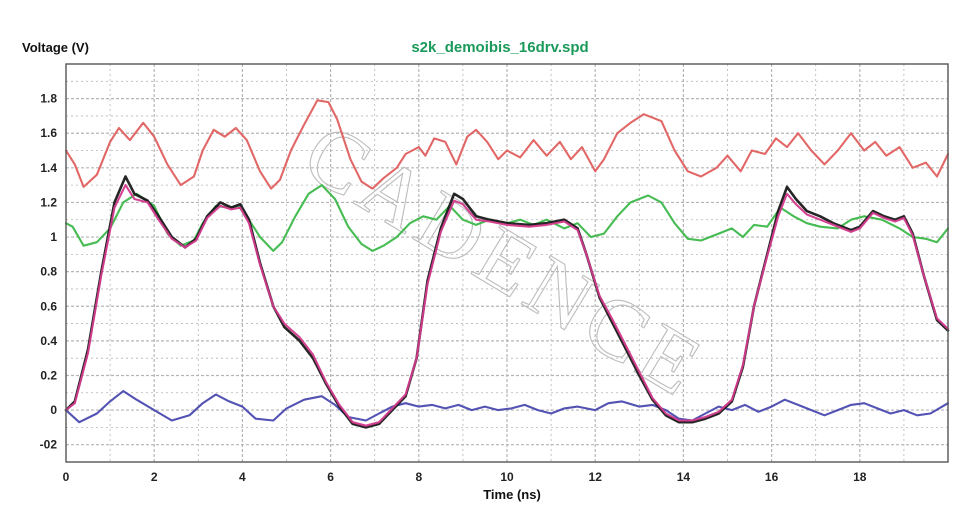  Describe the element at coordinates (154, 477) in the screenshot. I see `x-tick-label: 2` at that location.